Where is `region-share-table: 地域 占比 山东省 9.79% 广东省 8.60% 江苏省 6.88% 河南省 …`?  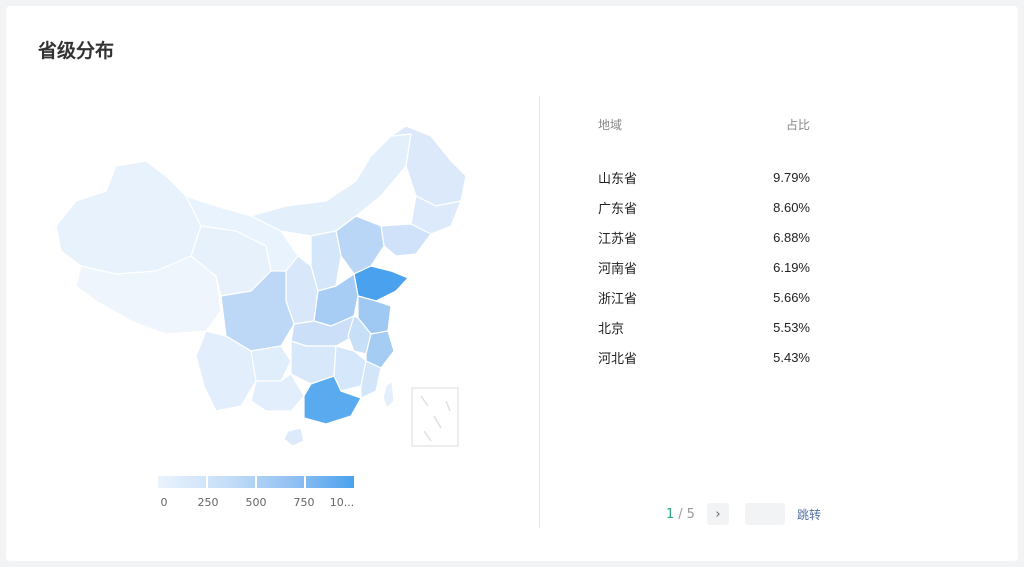 region-share-table: 地域 占比 山东省 9.79% 广东省 8.60% 江苏省 6.88% 河南省 … is located at coordinates (704, 244).